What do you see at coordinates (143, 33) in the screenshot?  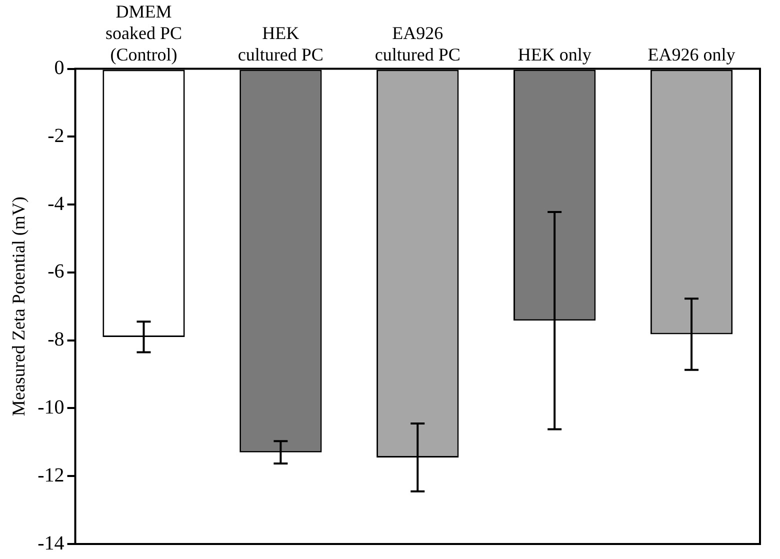 I see `x-tick-label: DMEM soaked PC (Control)` at bounding box center [143, 33].